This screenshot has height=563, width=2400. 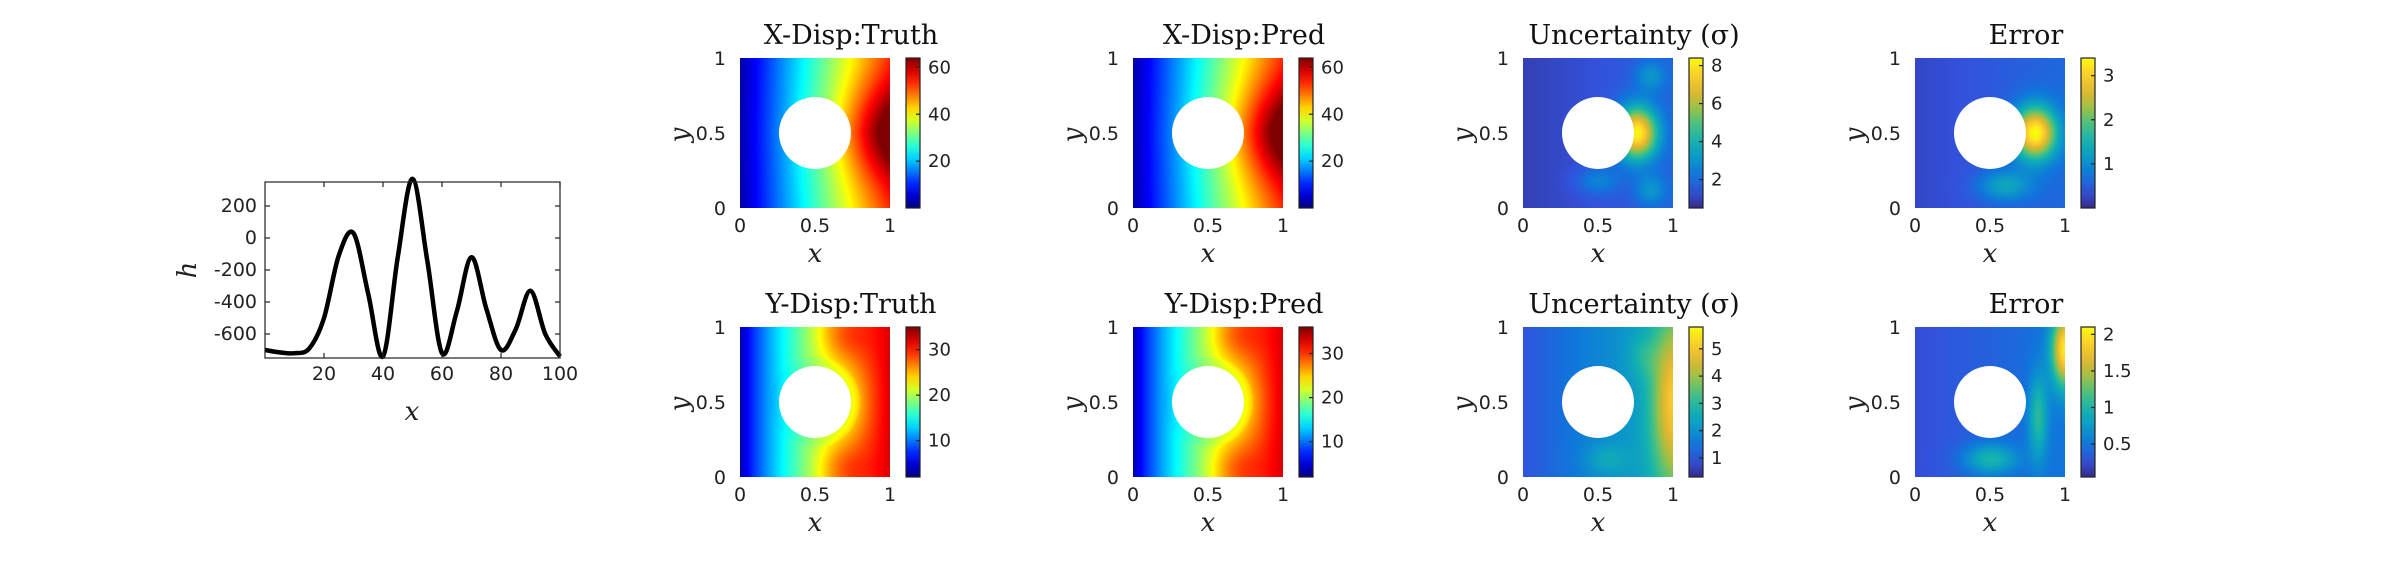 I want to click on heatmap-title: X-Disp:Truth, so click(x=851, y=35).